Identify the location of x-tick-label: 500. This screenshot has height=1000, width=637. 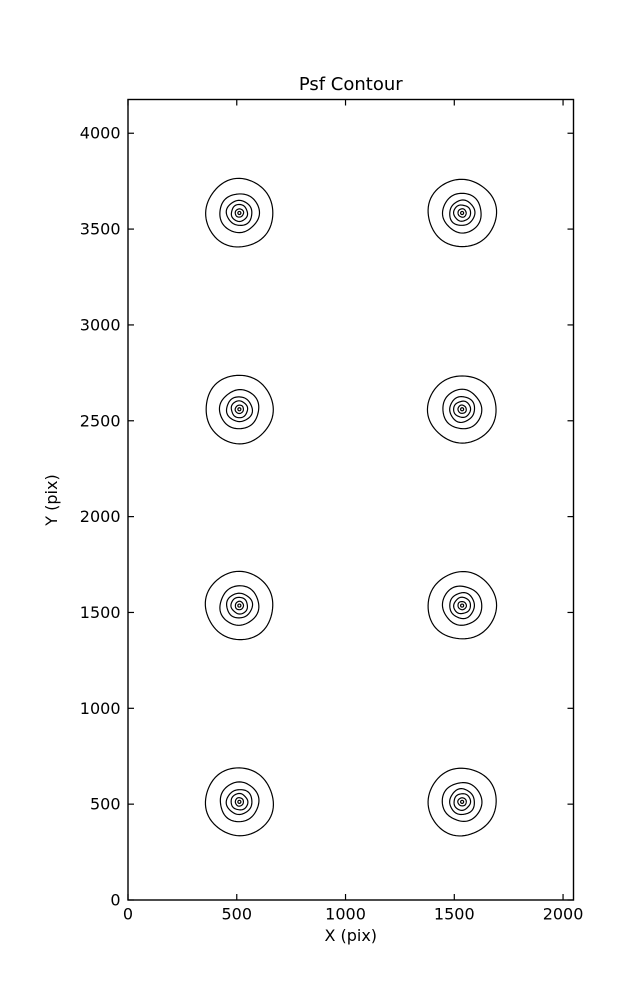
(236, 914).